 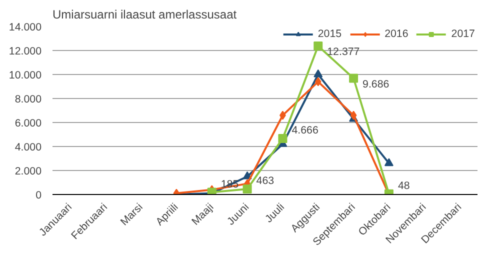 What do you see at coordinates (28, 124) in the screenshot?
I see `y-tick-label: 6.000` at bounding box center [28, 124].